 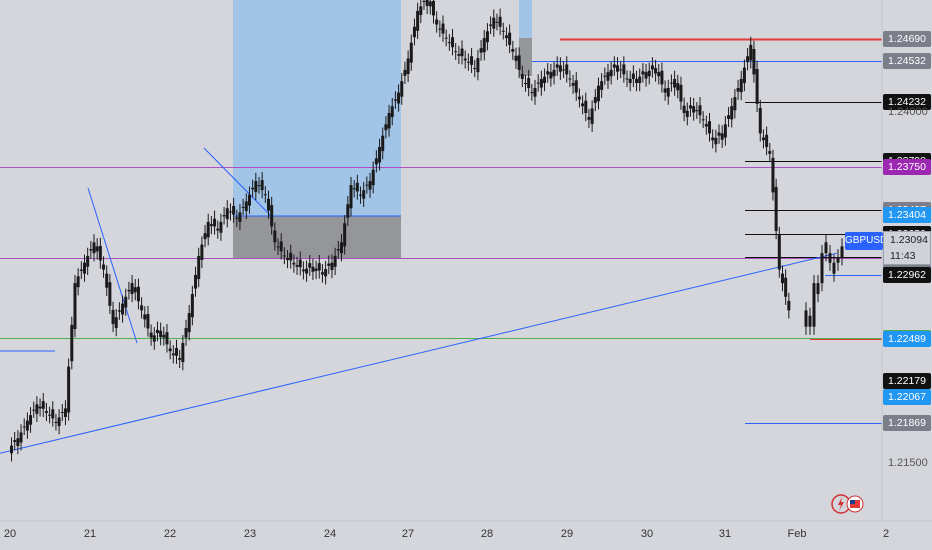 I want to click on blue-position-zone, so click(x=317, y=108).